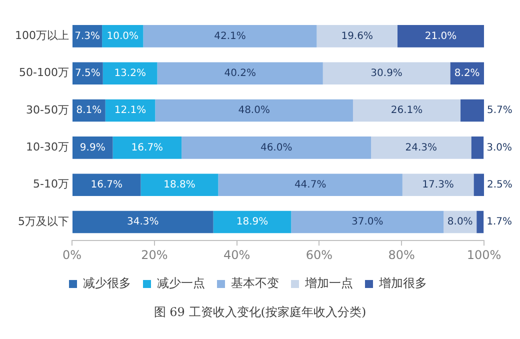 The width and height of the screenshot is (520, 339). I want to click on data-label: 34.3%, so click(143, 222).